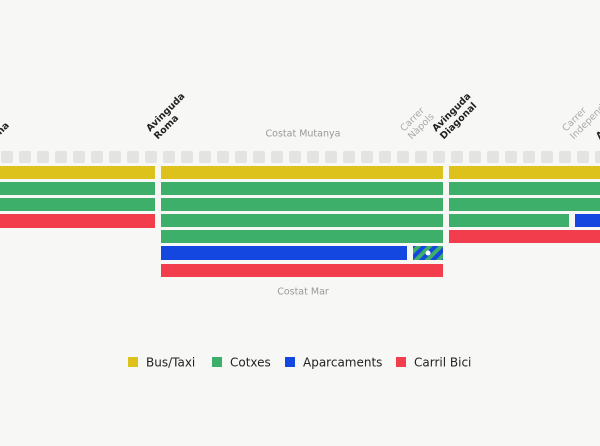 This screenshot has width=600, height=446. What do you see at coordinates (342, 363) in the screenshot?
I see `legend-label: Aparcaments` at bounding box center [342, 363].